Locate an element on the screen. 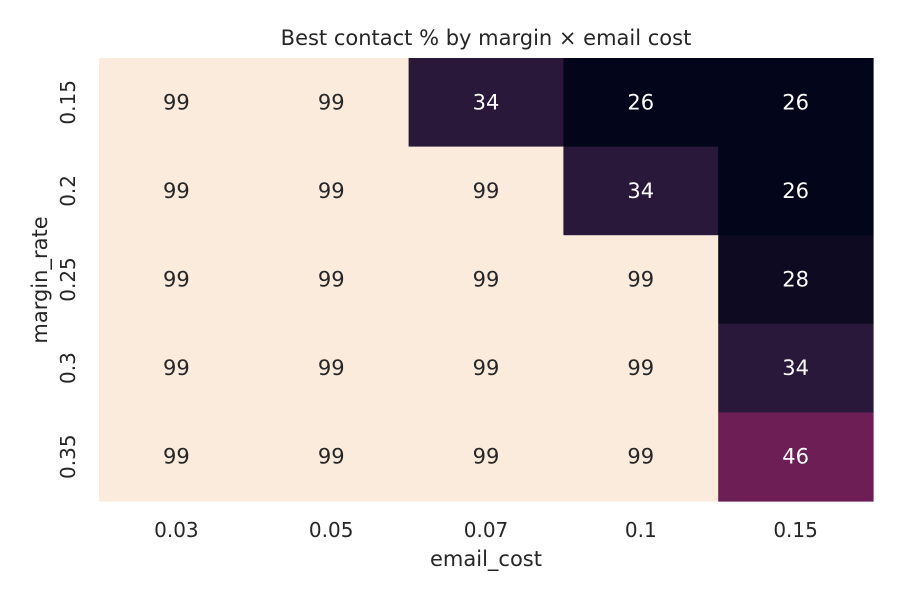 This screenshot has width=900, height=600. cell-value-label-3-2: 99 is located at coordinates (486, 368).